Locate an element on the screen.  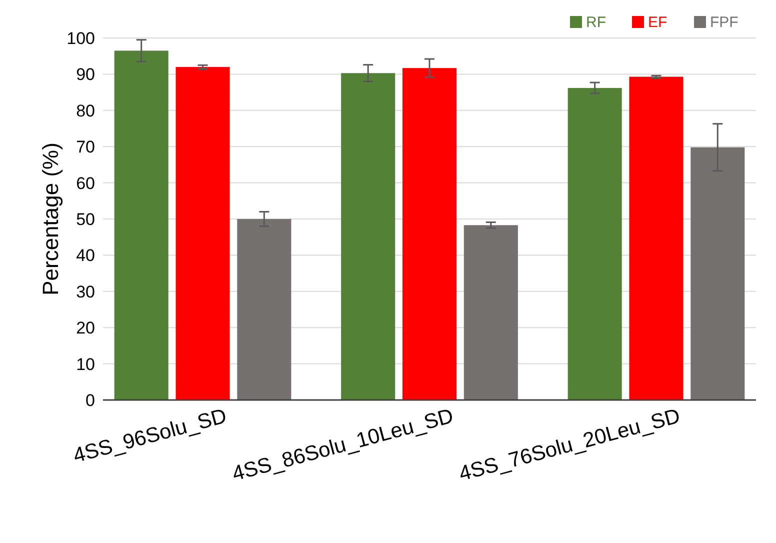
legend-label: RF is located at coordinates (596, 22).